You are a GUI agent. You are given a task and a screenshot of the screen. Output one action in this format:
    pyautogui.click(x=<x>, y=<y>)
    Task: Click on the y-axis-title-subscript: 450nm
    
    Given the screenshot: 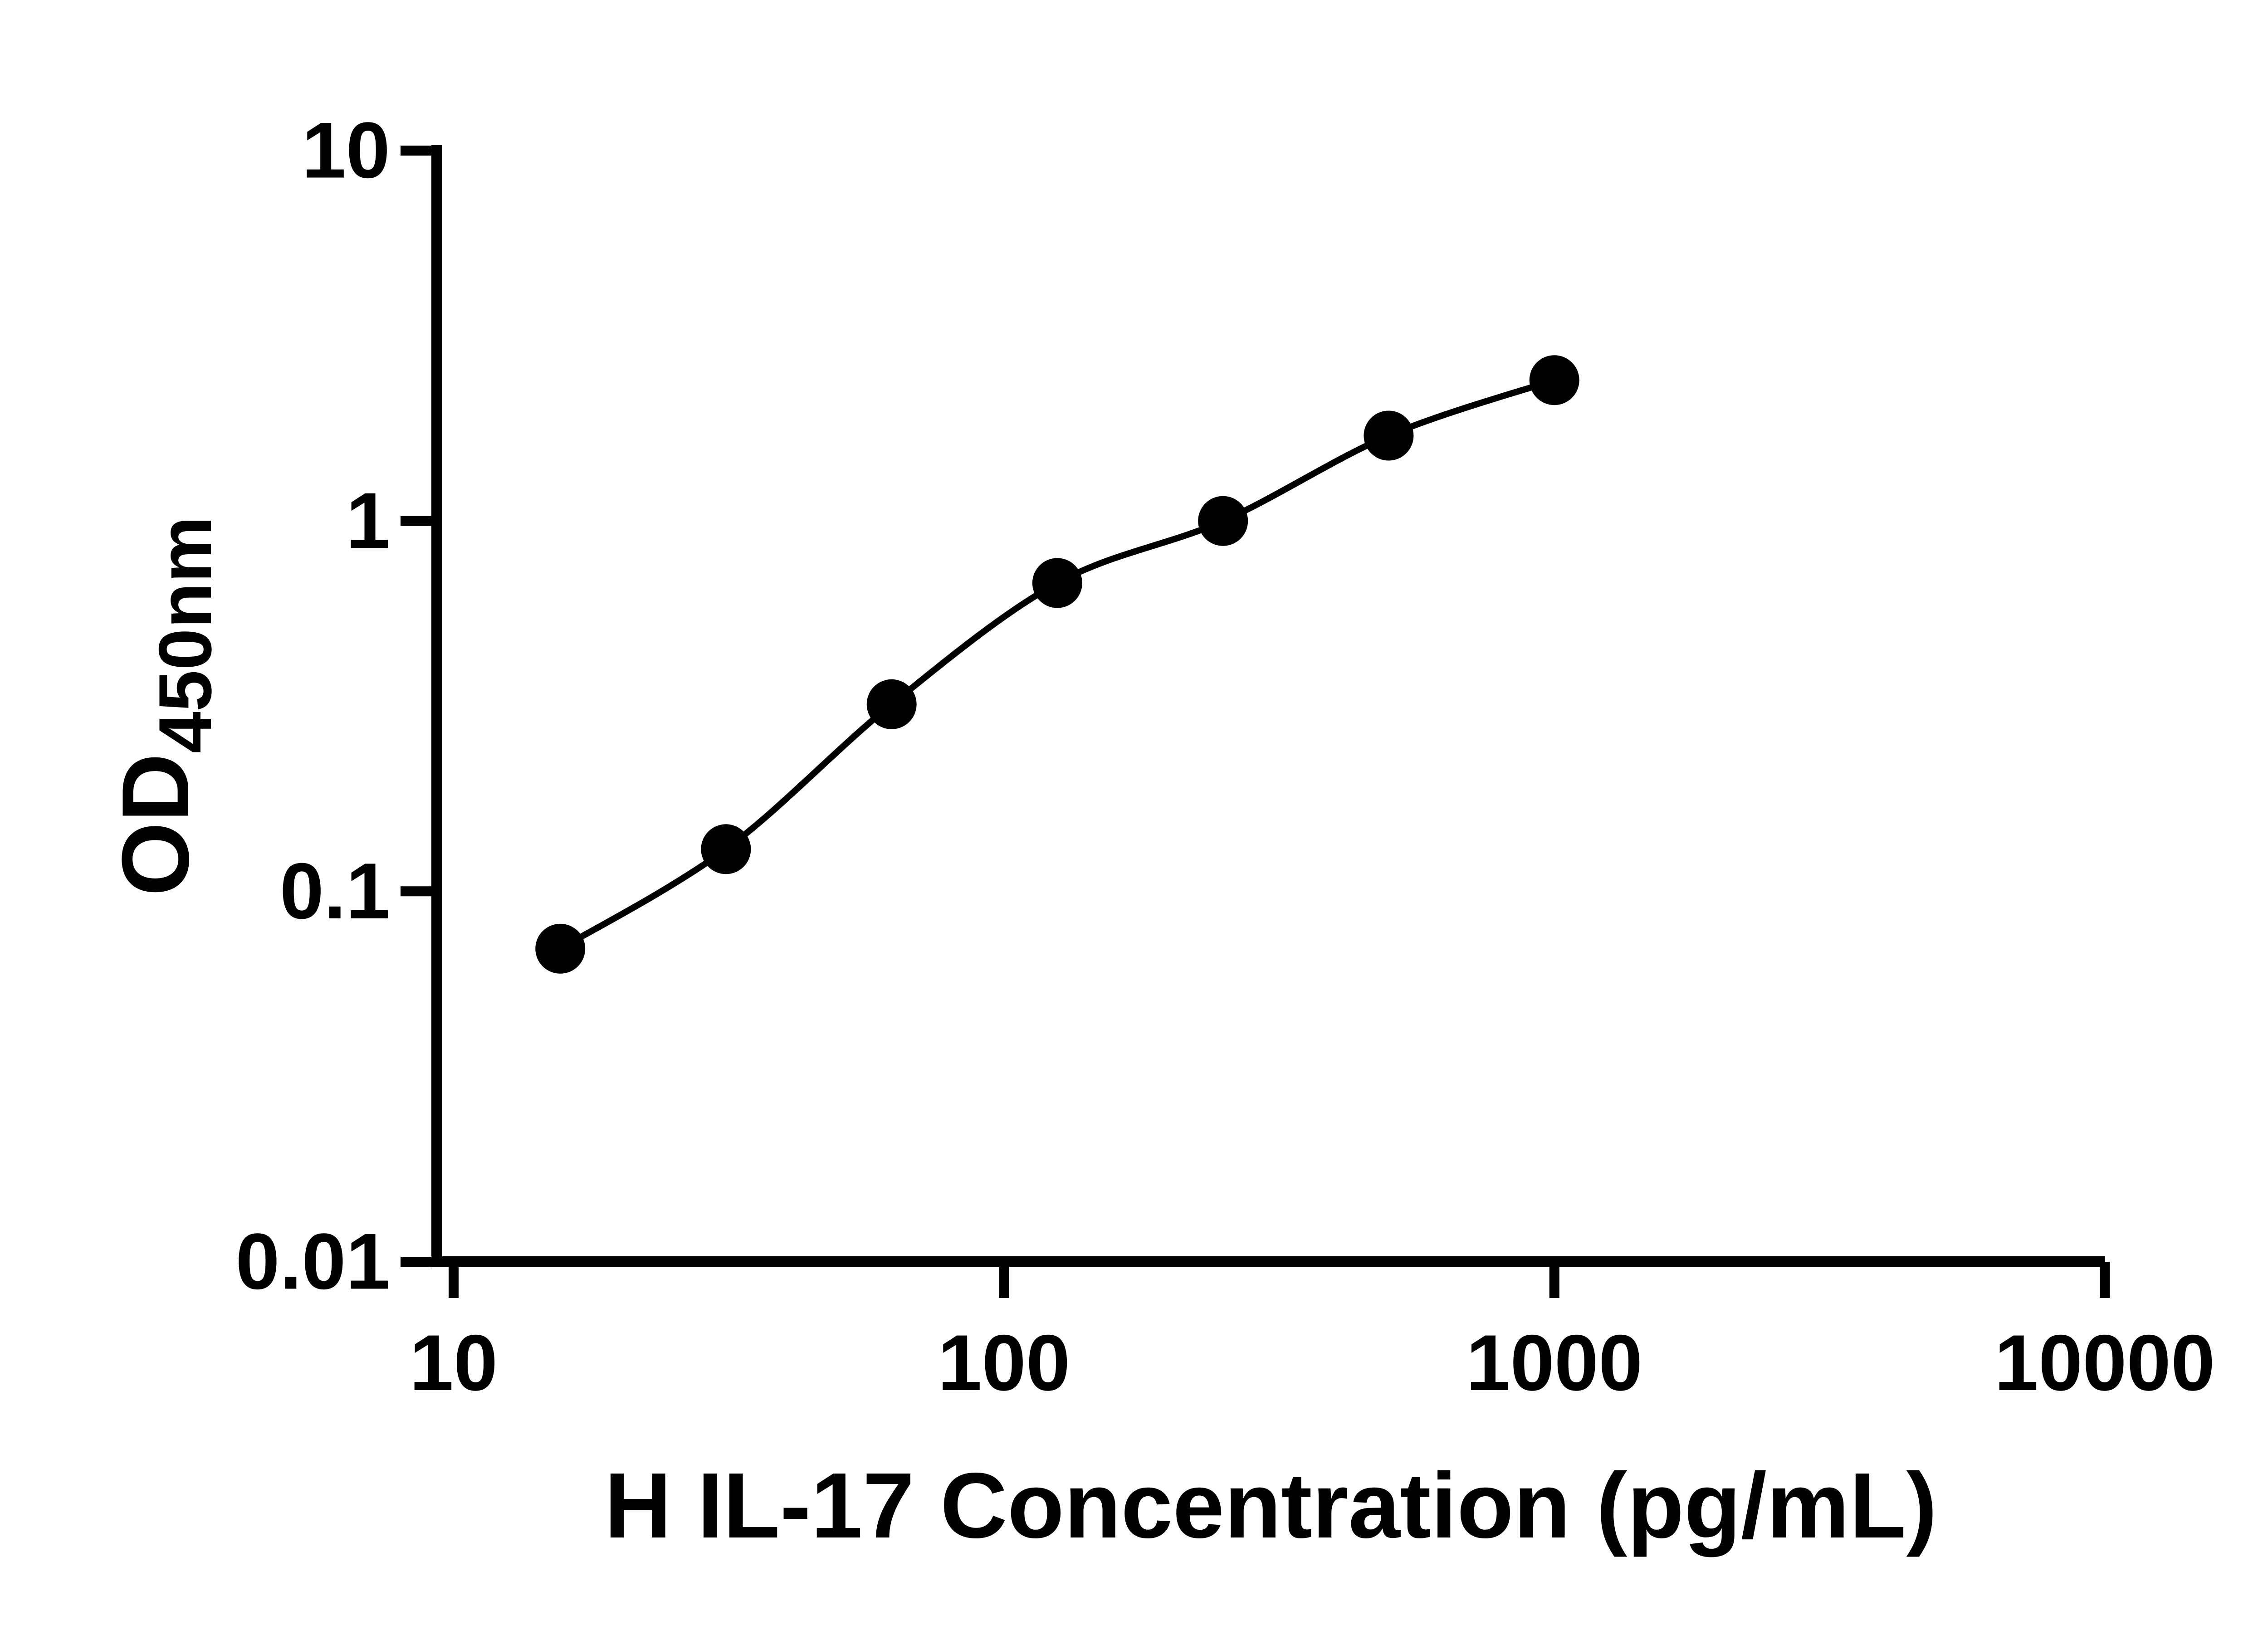 What is the action you would take?
    pyautogui.click(x=185, y=634)
    